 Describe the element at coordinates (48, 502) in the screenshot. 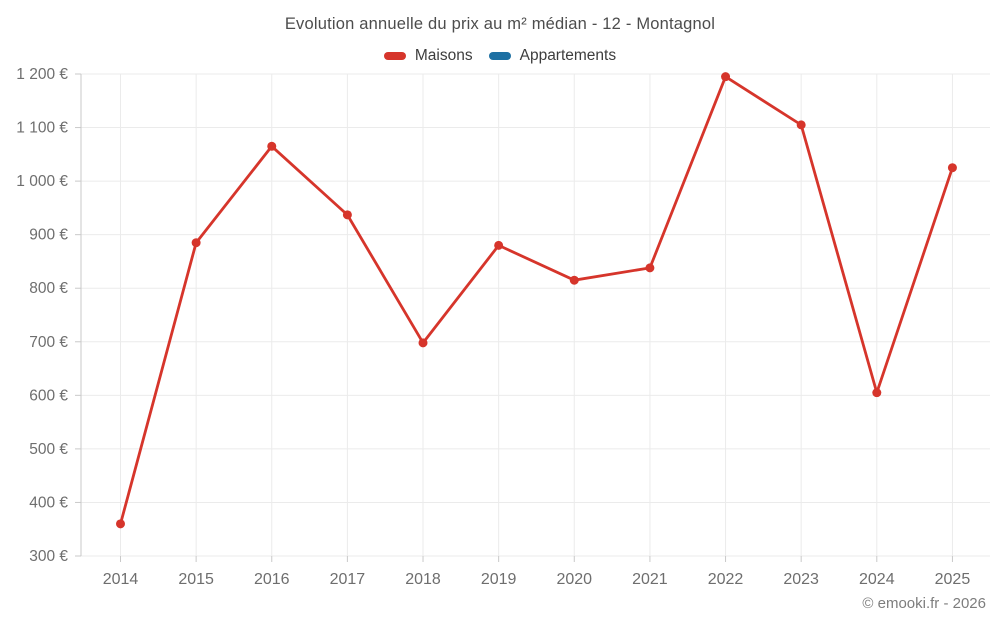

I see `y-tick-label: 400 €` at that location.